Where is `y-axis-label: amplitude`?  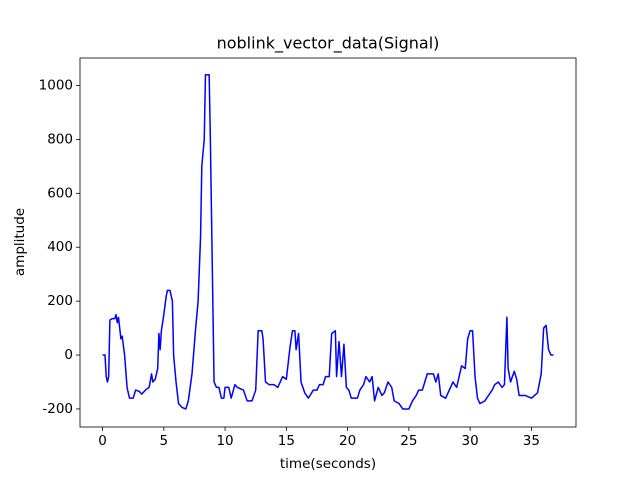
y-axis-label: amplitude is located at coordinates (20, 242).